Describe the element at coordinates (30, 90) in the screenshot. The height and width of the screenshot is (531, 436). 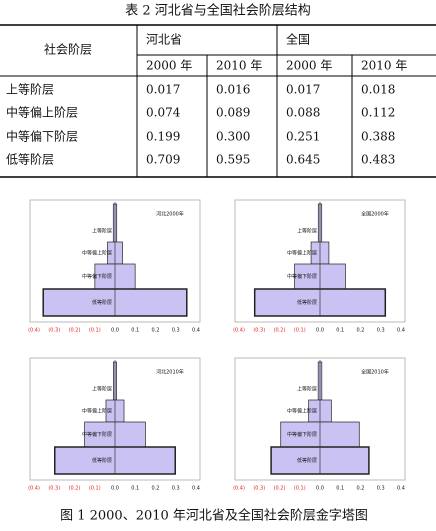
I see `row-label: 上等阶层` at that location.